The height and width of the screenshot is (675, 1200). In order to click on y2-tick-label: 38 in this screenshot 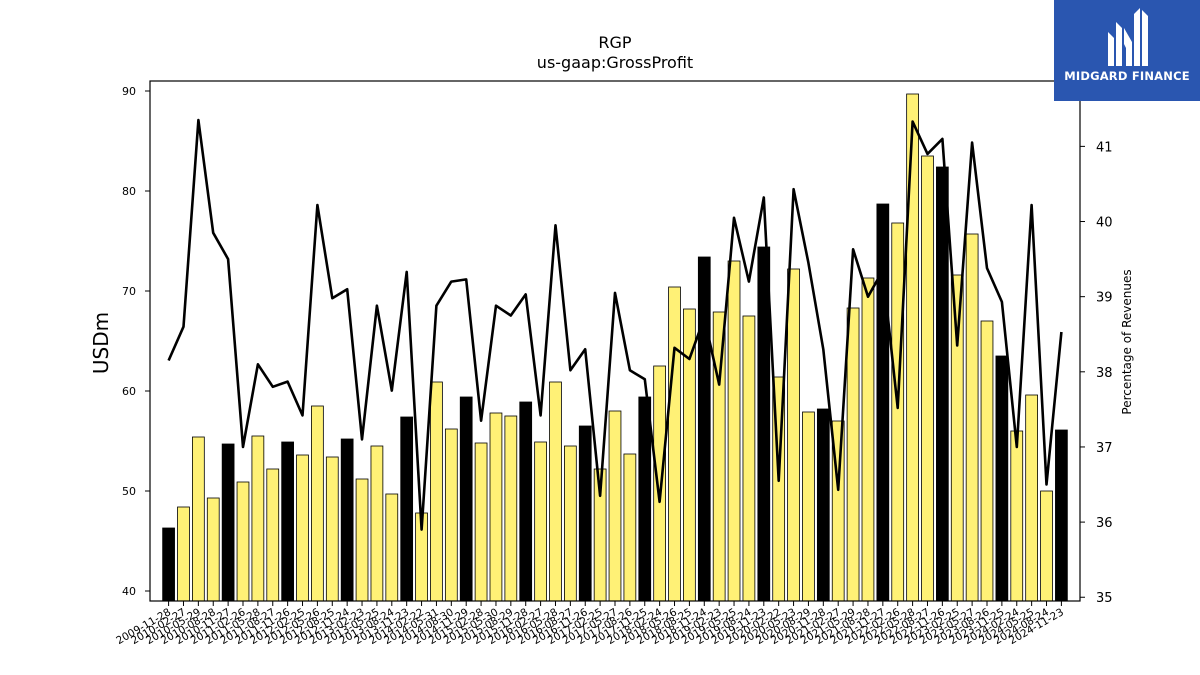, I will do `click(1104, 373)`.